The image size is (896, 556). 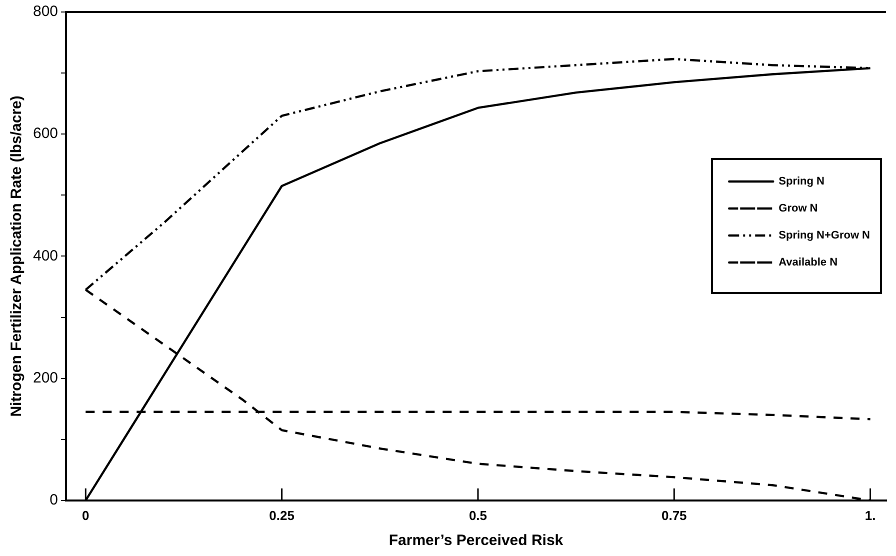 What do you see at coordinates (17, 256) in the screenshot?
I see `y-axis-title: Nitrogen Fertilizer Application Rate (lbs/acre)` at bounding box center [17, 256].